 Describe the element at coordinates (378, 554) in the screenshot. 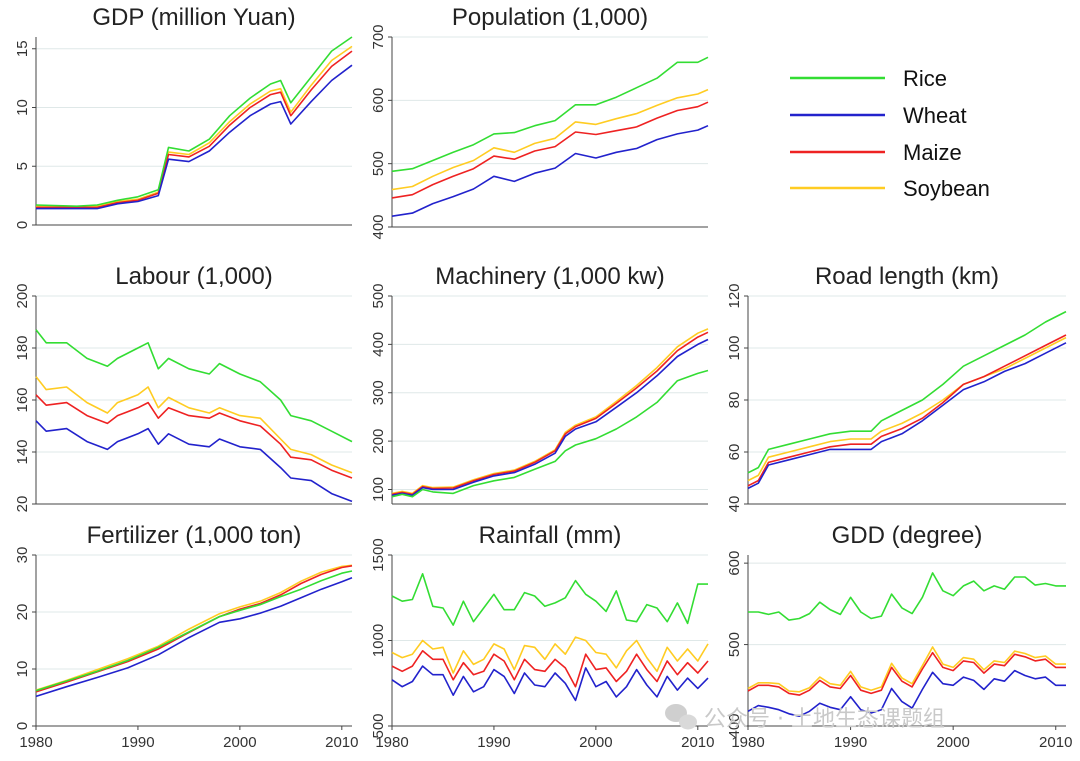

I see `y-tick-label: 1500` at that location.